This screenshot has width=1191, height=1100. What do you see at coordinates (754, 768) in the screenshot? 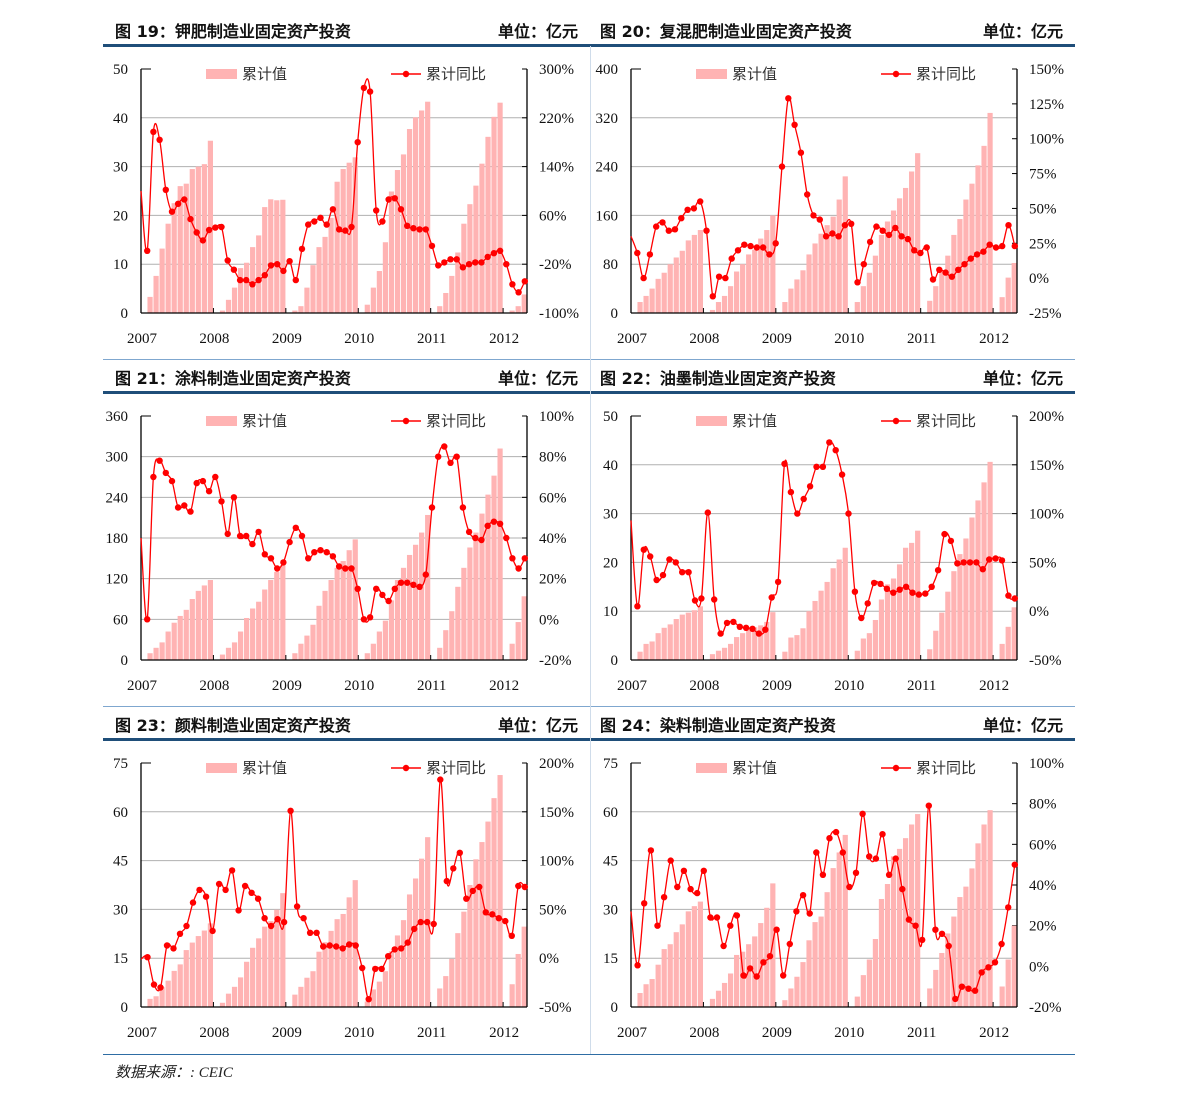
I see `legend-bar-label: 累计值` at bounding box center [754, 768].